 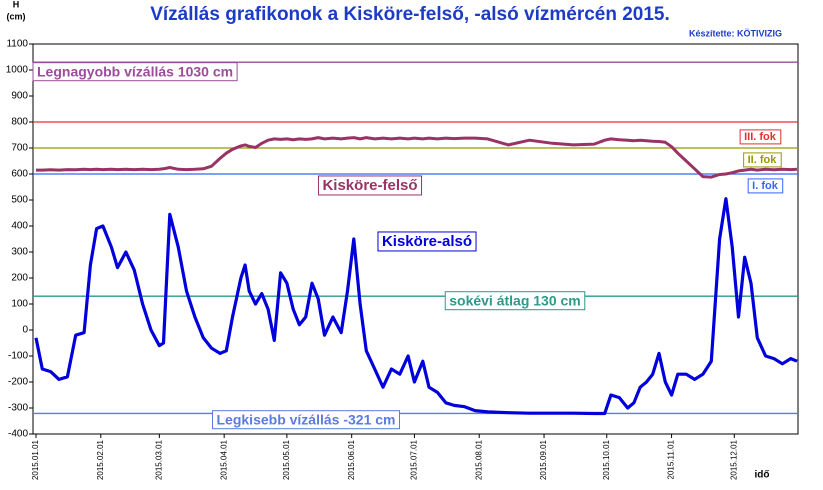 I want to click on legend-label: Kisköre-alsó, so click(x=427, y=241).